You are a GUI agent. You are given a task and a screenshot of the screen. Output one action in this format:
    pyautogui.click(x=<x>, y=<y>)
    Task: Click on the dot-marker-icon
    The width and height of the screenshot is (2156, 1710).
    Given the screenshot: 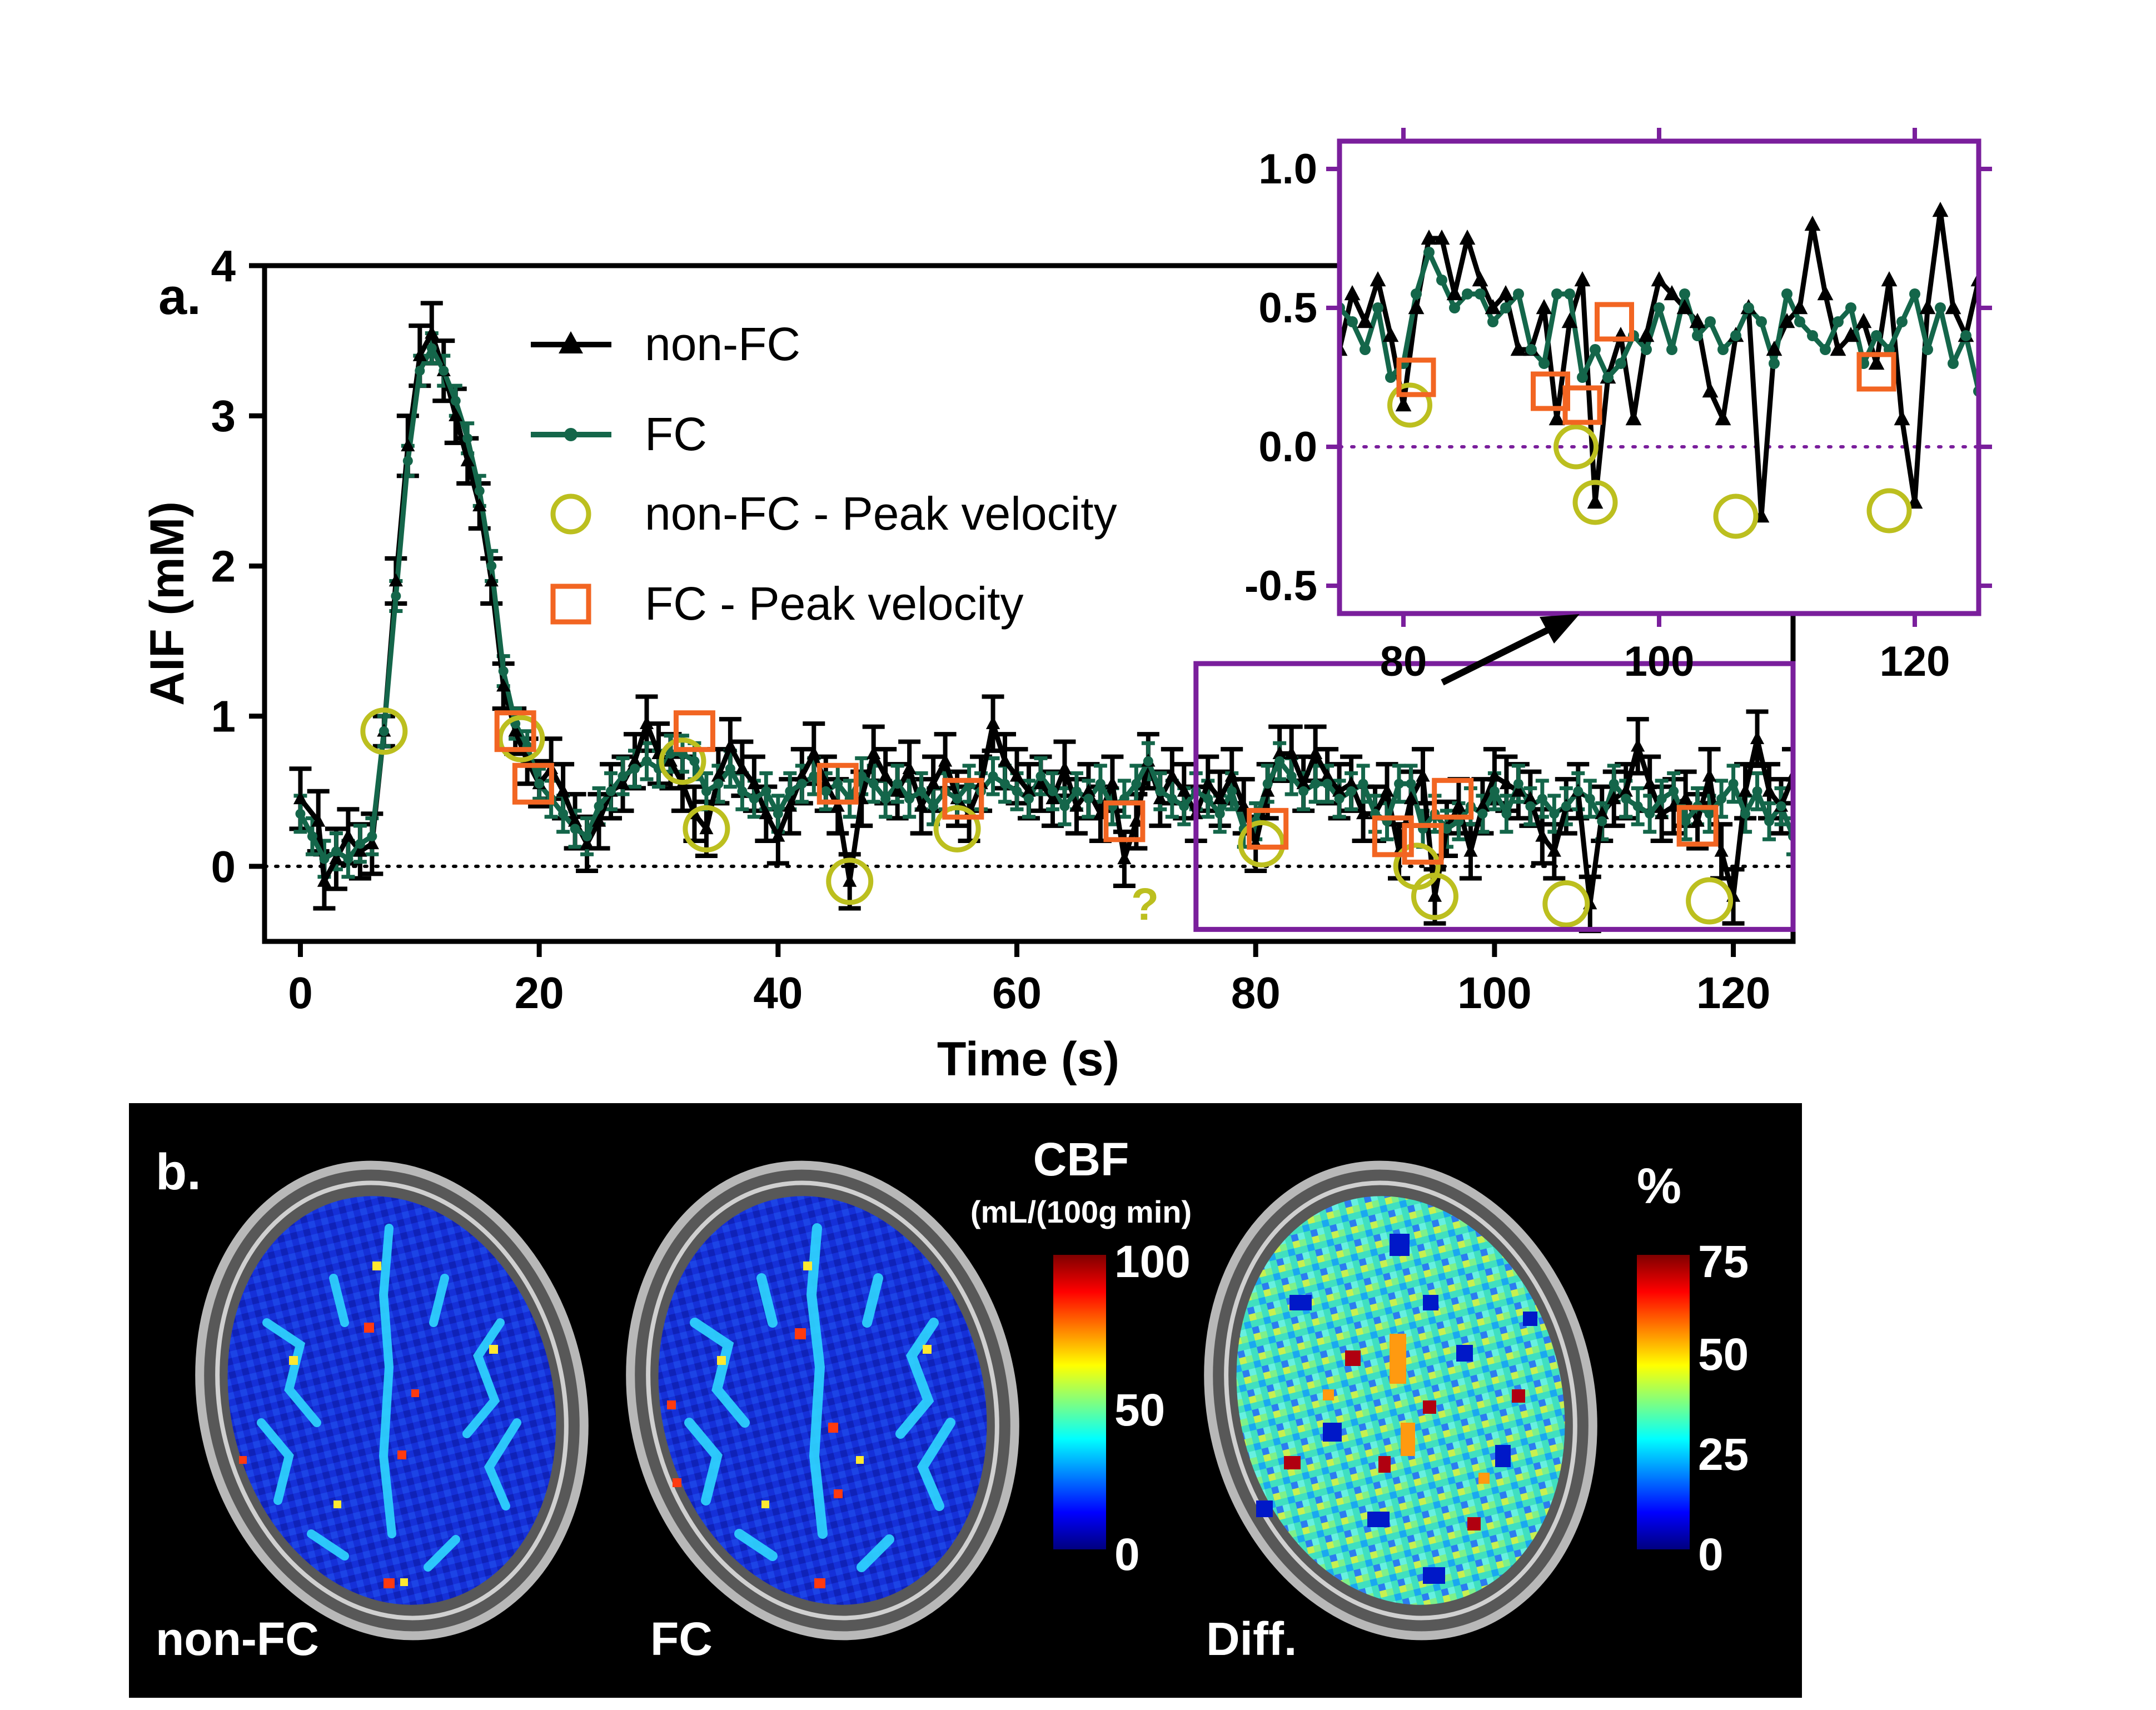 What is the action you would take?
    pyautogui.click(x=570, y=434)
    